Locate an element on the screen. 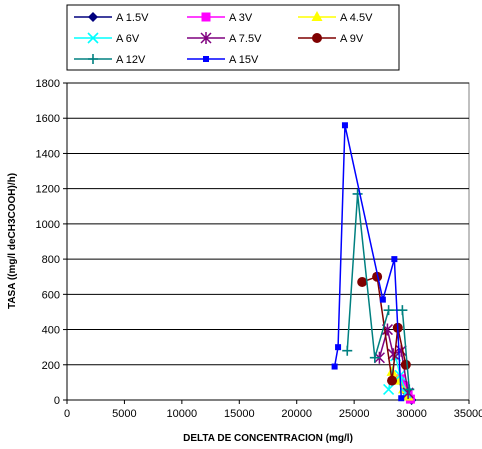  y-axis: 0 200 400 600 800 1000 1200 1400 1600 1800 is located at coordinates (52, 242).